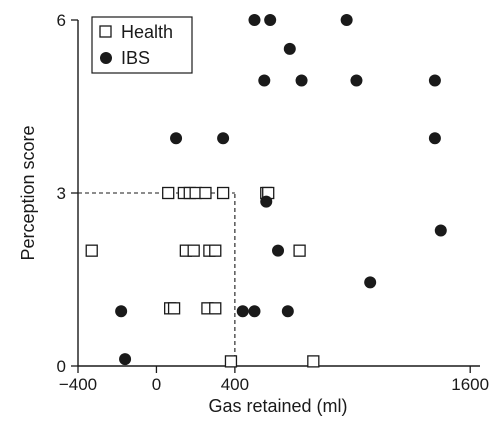 The height and width of the screenshot is (422, 499). Describe the element at coordinates (78, 384) in the screenshot. I see `x-tick-label: −400` at that location.